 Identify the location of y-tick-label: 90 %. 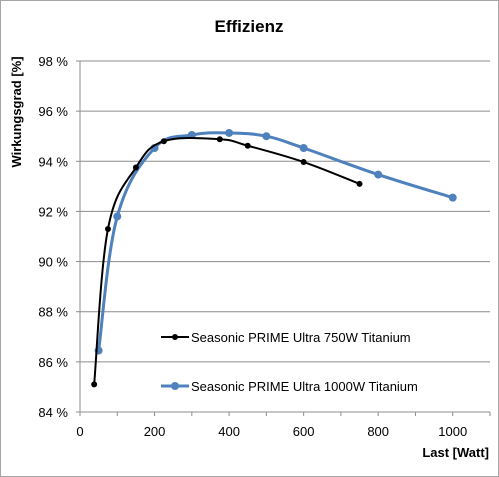
(53, 262).